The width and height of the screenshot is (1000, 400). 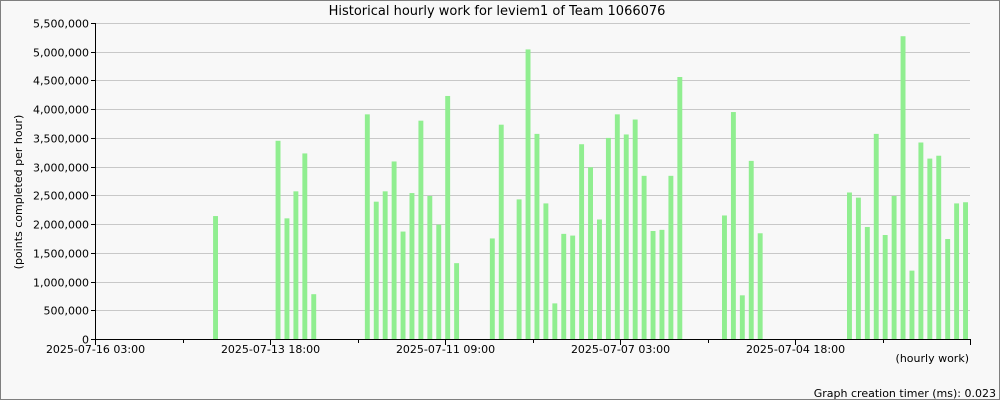 What do you see at coordinates (61, 225) in the screenshot?
I see `y-tick-label: 2,000,000` at bounding box center [61, 225].